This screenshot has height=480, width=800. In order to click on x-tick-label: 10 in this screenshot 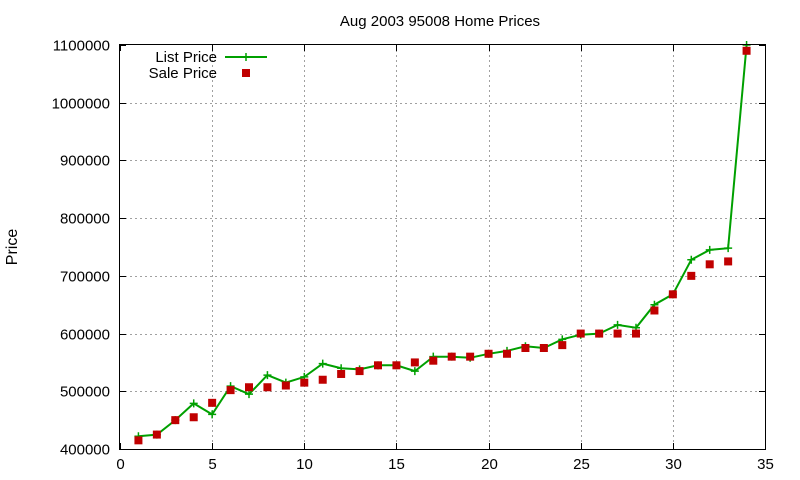, I will do `click(304, 464)`.